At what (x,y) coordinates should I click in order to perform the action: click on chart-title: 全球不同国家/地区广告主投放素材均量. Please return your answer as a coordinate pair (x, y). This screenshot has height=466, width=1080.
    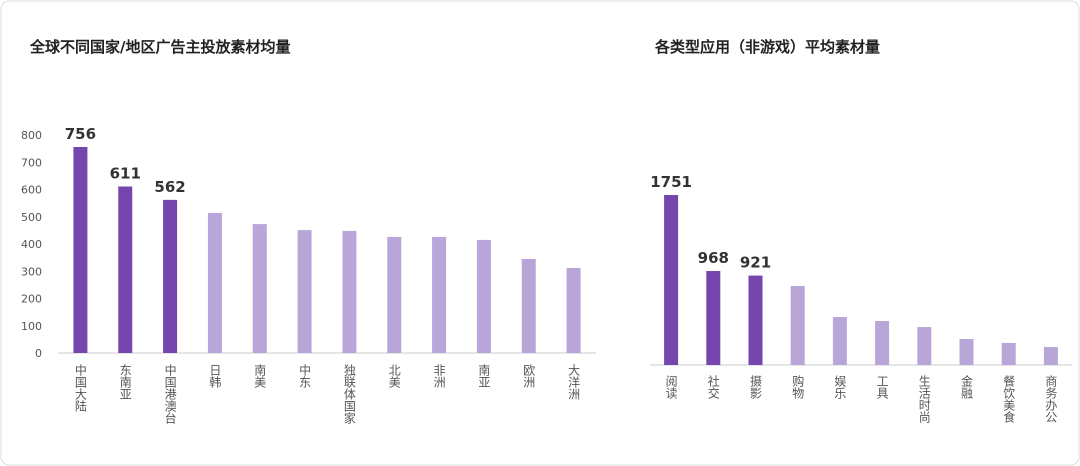
    Looking at the image, I should click on (159, 47).